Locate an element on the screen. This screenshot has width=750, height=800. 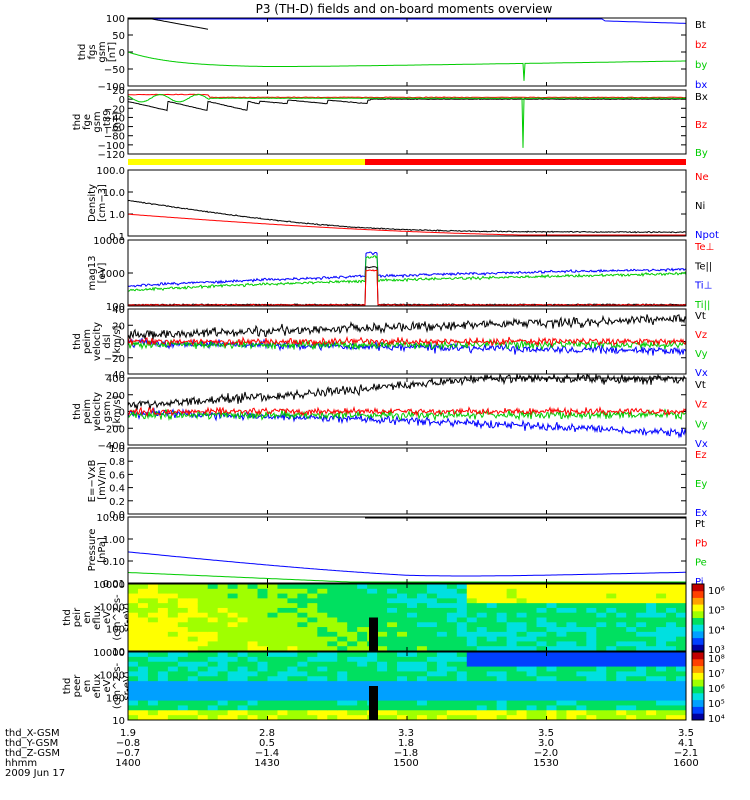
colorbar-label: 10⁶ is located at coordinates (716, 591).